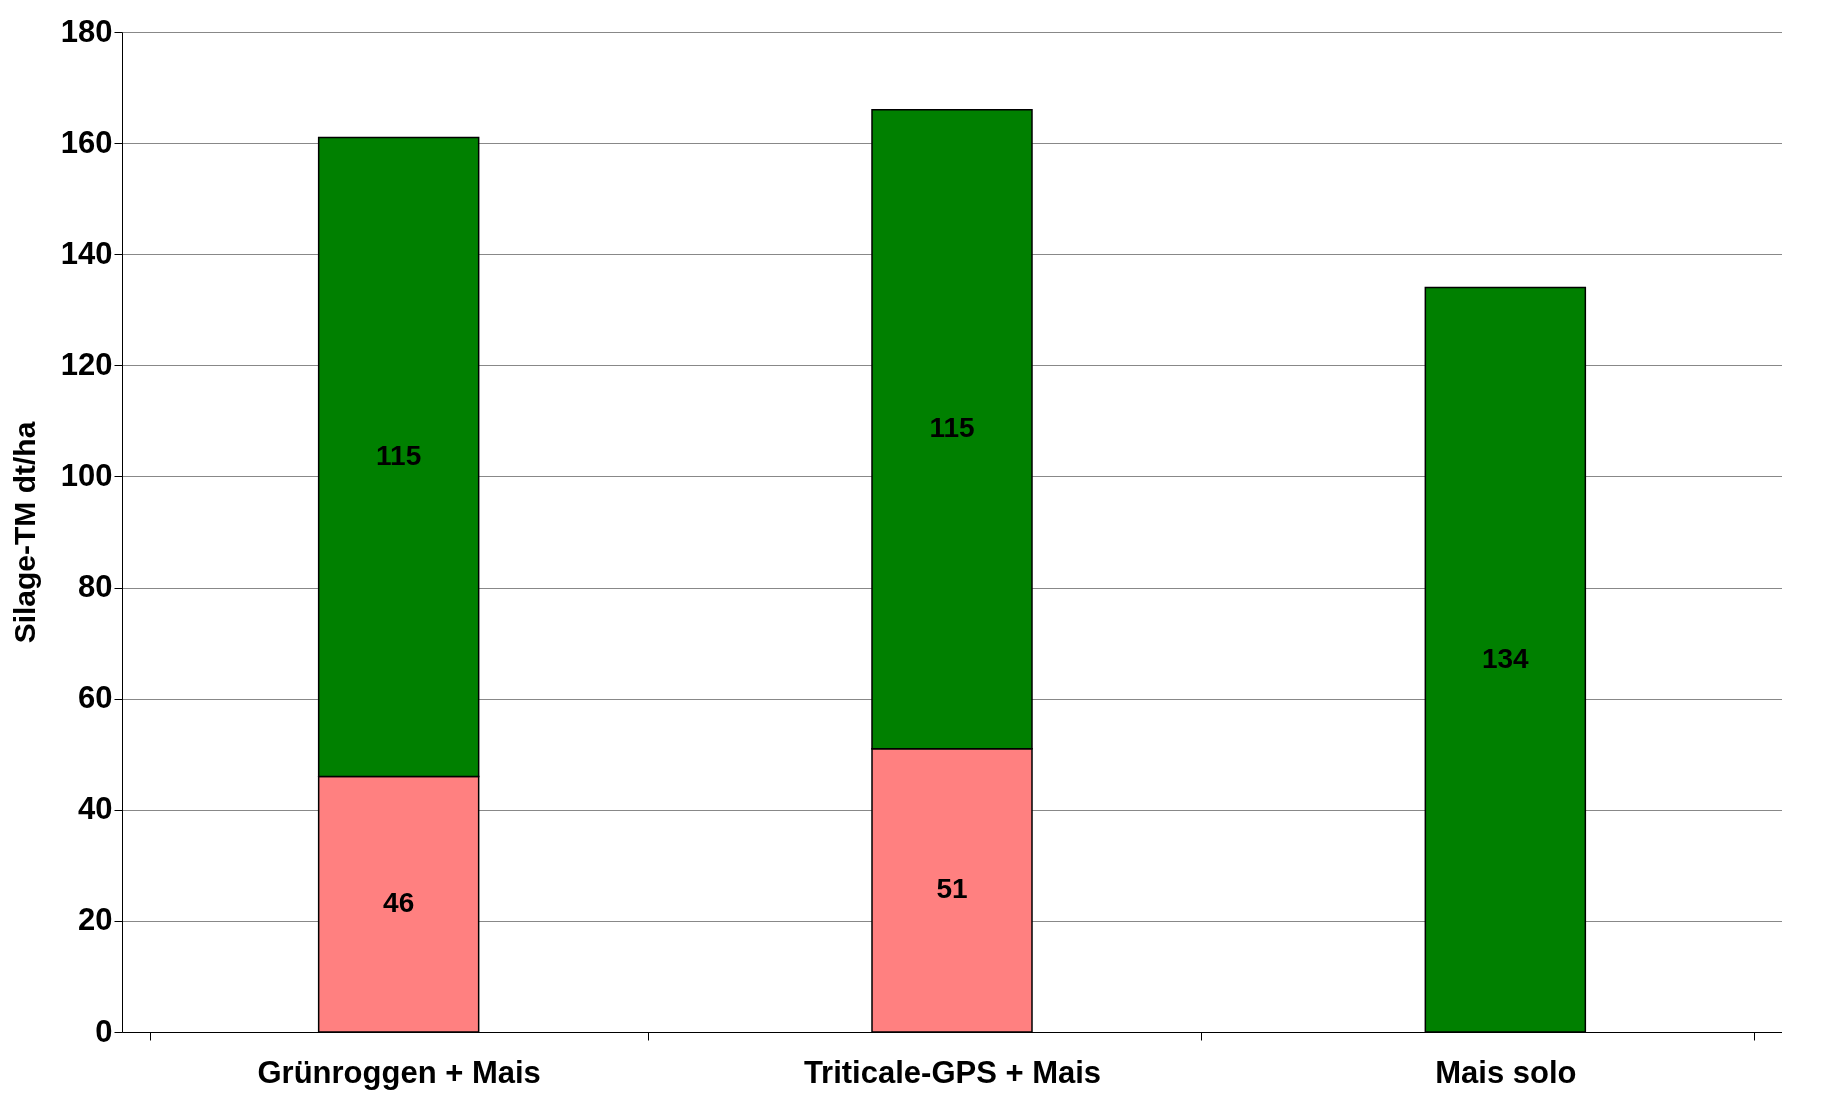  What do you see at coordinates (1505, 658) in the screenshot?
I see `data-label: 134` at bounding box center [1505, 658].